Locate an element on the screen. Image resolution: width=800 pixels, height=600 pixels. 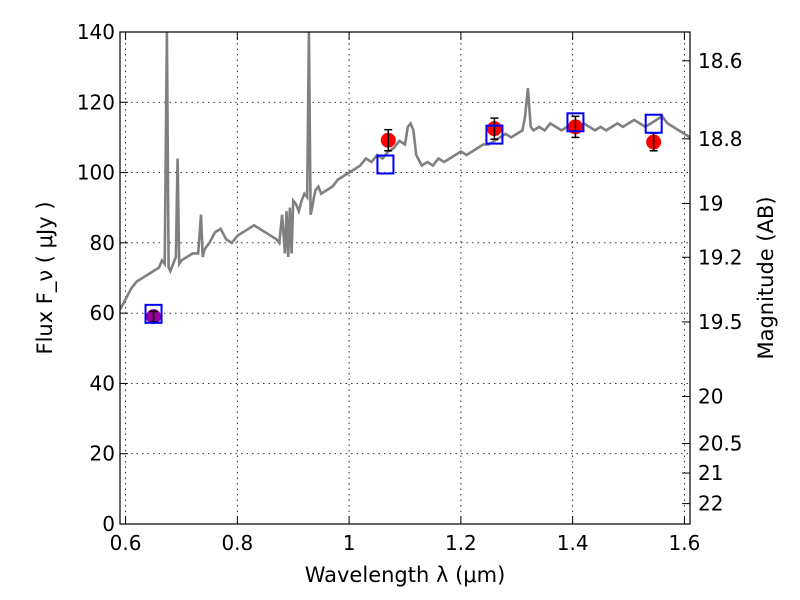
x-tick-label: 1.6 is located at coordinates (685, 543).